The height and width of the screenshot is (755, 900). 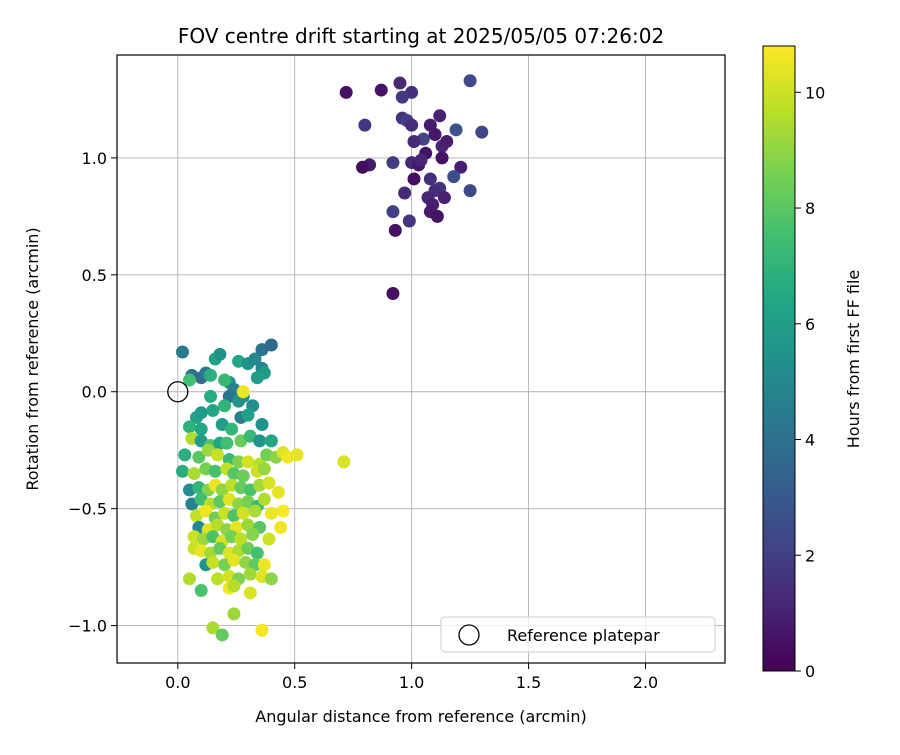 I want to click on x-tick-label: 2.0, so click(x=645, y=682).